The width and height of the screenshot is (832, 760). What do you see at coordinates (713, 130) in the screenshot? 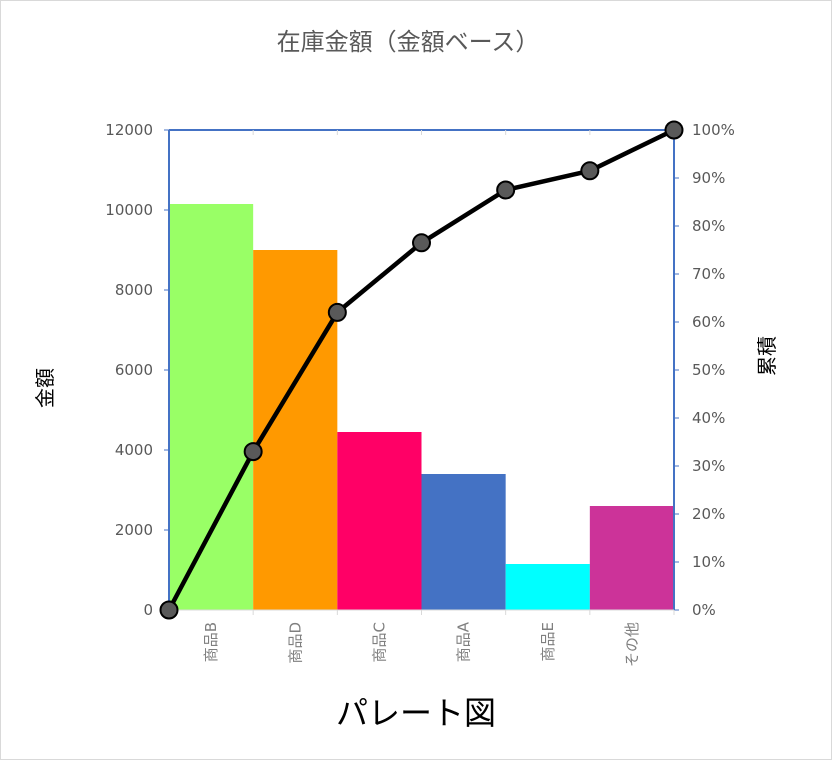
I see `y2-tick-label: 100%` at bounding box center [713, 130].